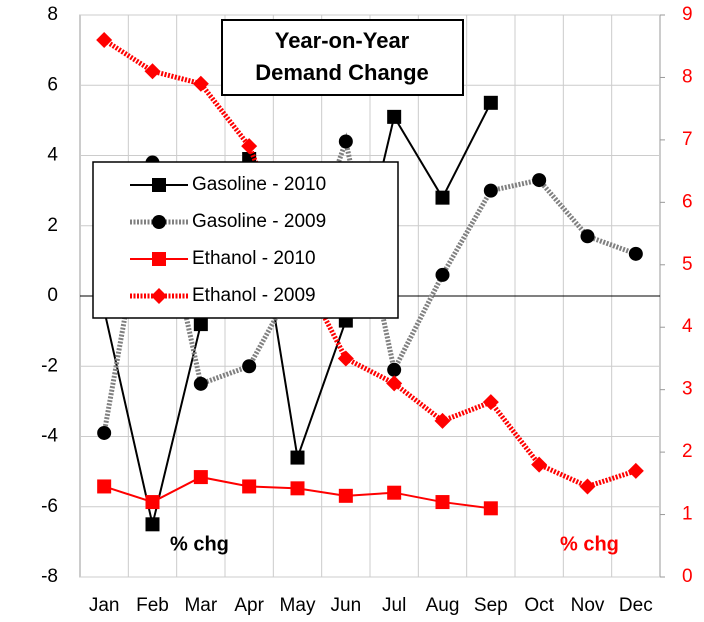 This screenshot has width=704, height=622. Describe the element at coordinates (589, 544) in the screenshot. I see `y2-axis-label: % chg` at that location.